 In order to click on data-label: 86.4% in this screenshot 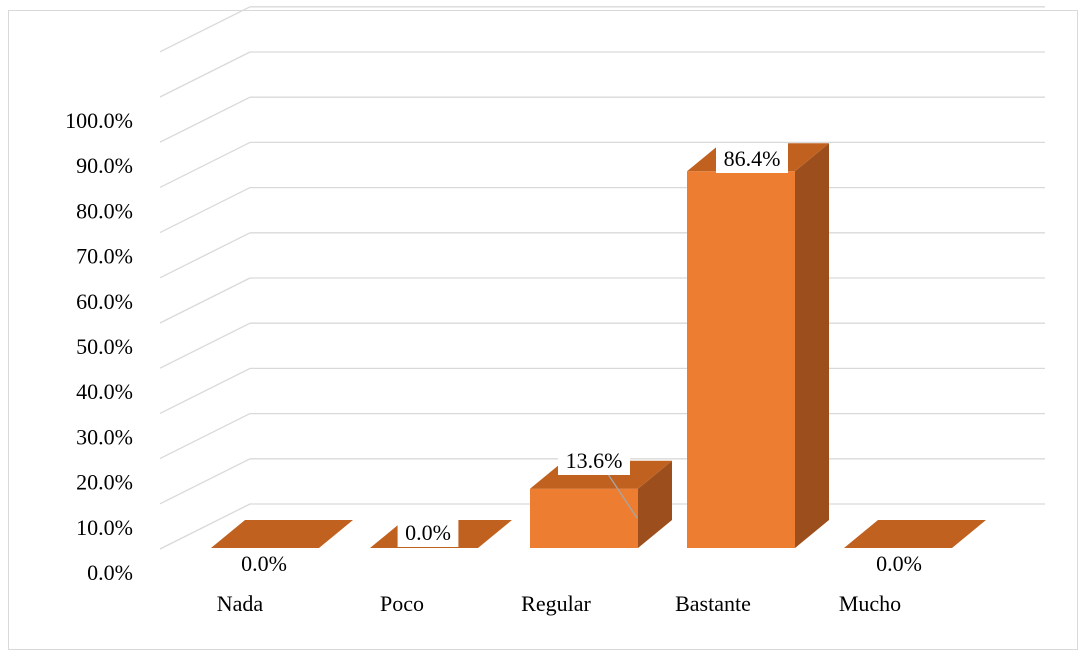, I will do `click(752, 158)`.